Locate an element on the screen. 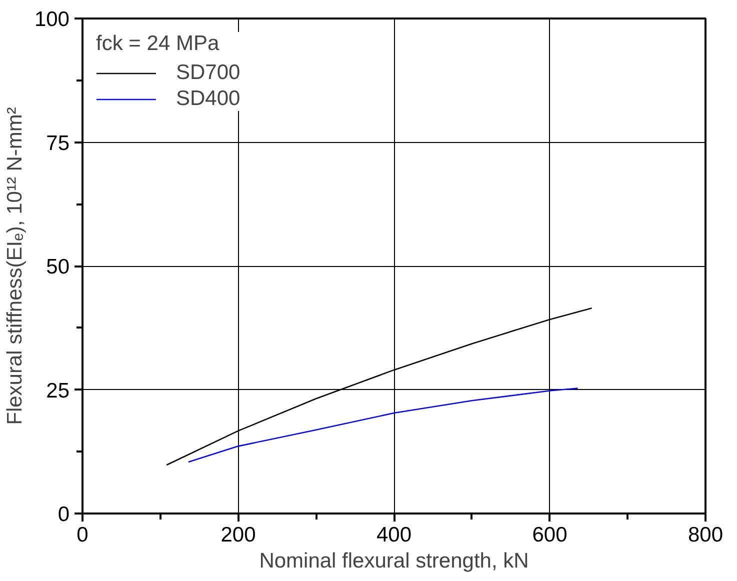  y-tick-label: 25 is located at coordinates (58, 390).